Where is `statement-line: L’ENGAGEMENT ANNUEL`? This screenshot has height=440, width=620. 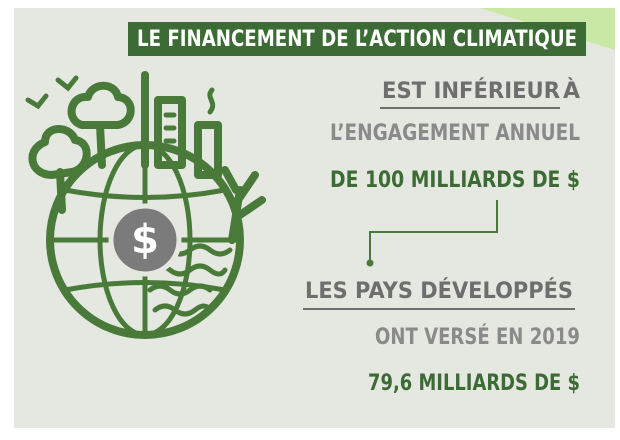
statement-line: L’ENGAGEMENT ANNUEL is located at coordinates (455, 133).